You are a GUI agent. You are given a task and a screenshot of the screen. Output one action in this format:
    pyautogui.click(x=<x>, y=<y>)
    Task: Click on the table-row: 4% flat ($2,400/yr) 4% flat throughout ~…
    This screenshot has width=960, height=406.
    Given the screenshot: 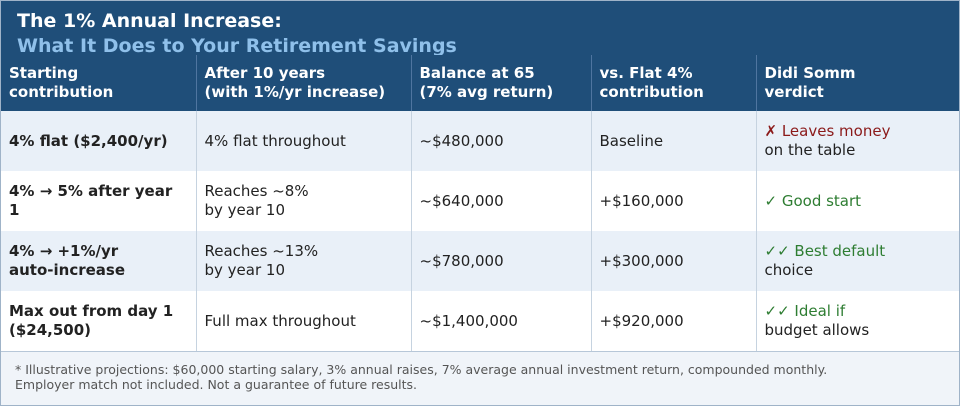 What is the action you would take?
    pyautogui.click(x=480, y=141)
    